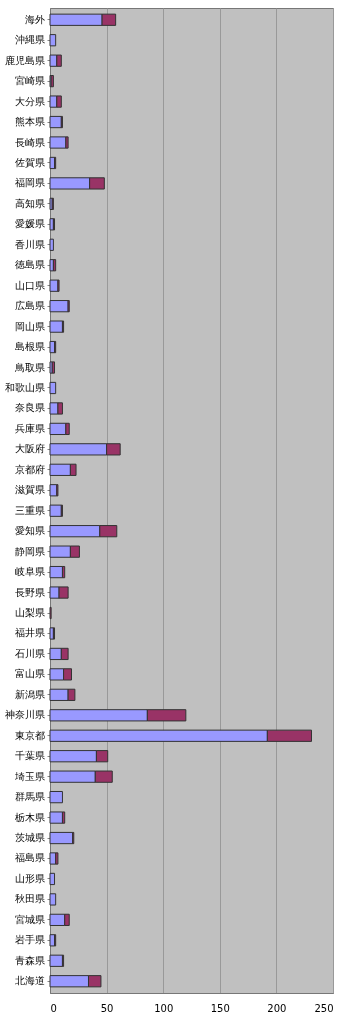 The height and width of the screenshot is (1032, 350). What do you see at coordinates (29, 183) in the screenshot?
I see `y-tick-label: 福岡県` at bounding box center [29, 183].